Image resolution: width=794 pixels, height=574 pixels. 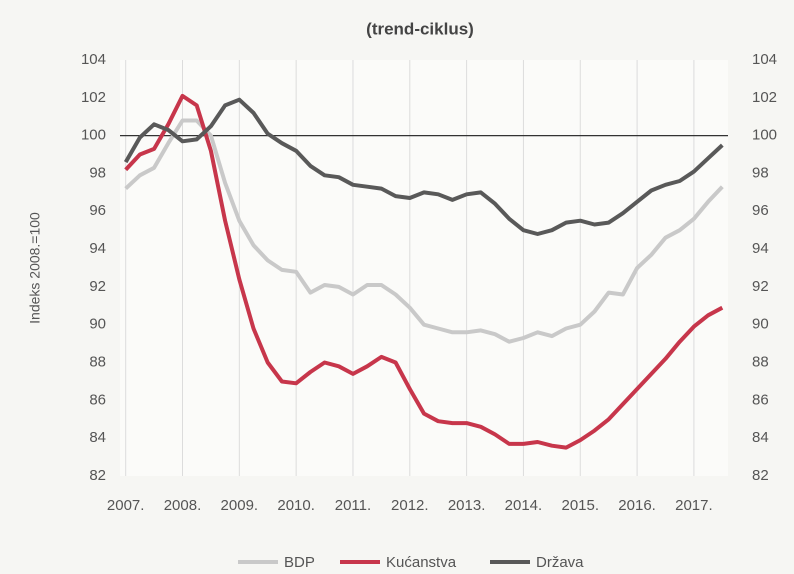 What do you see at coordinates (353, 505) in the screenshot?
I see `x-tick-label: 2011.` at bounding box center [353, 505].